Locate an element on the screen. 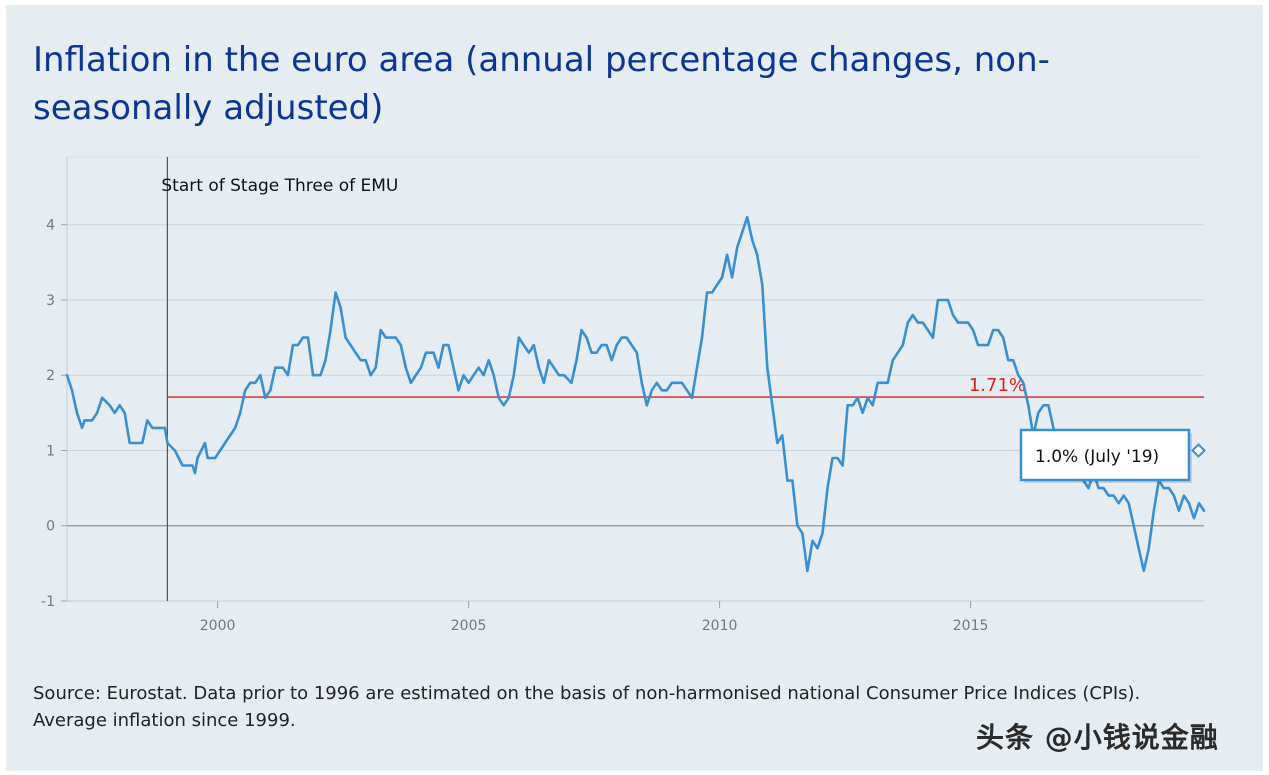 The image size is (1269, 775). y-tick-label: 4 is located at coordinates (50, 226).